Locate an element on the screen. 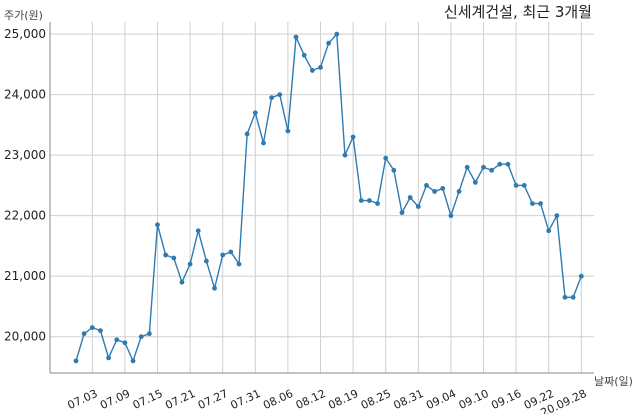 This screenshot has height=414, width=640. y-tick-labels: 20,000 21,000 22,000 23,000 24,000 25,000 is located at coordinates (25, 185).